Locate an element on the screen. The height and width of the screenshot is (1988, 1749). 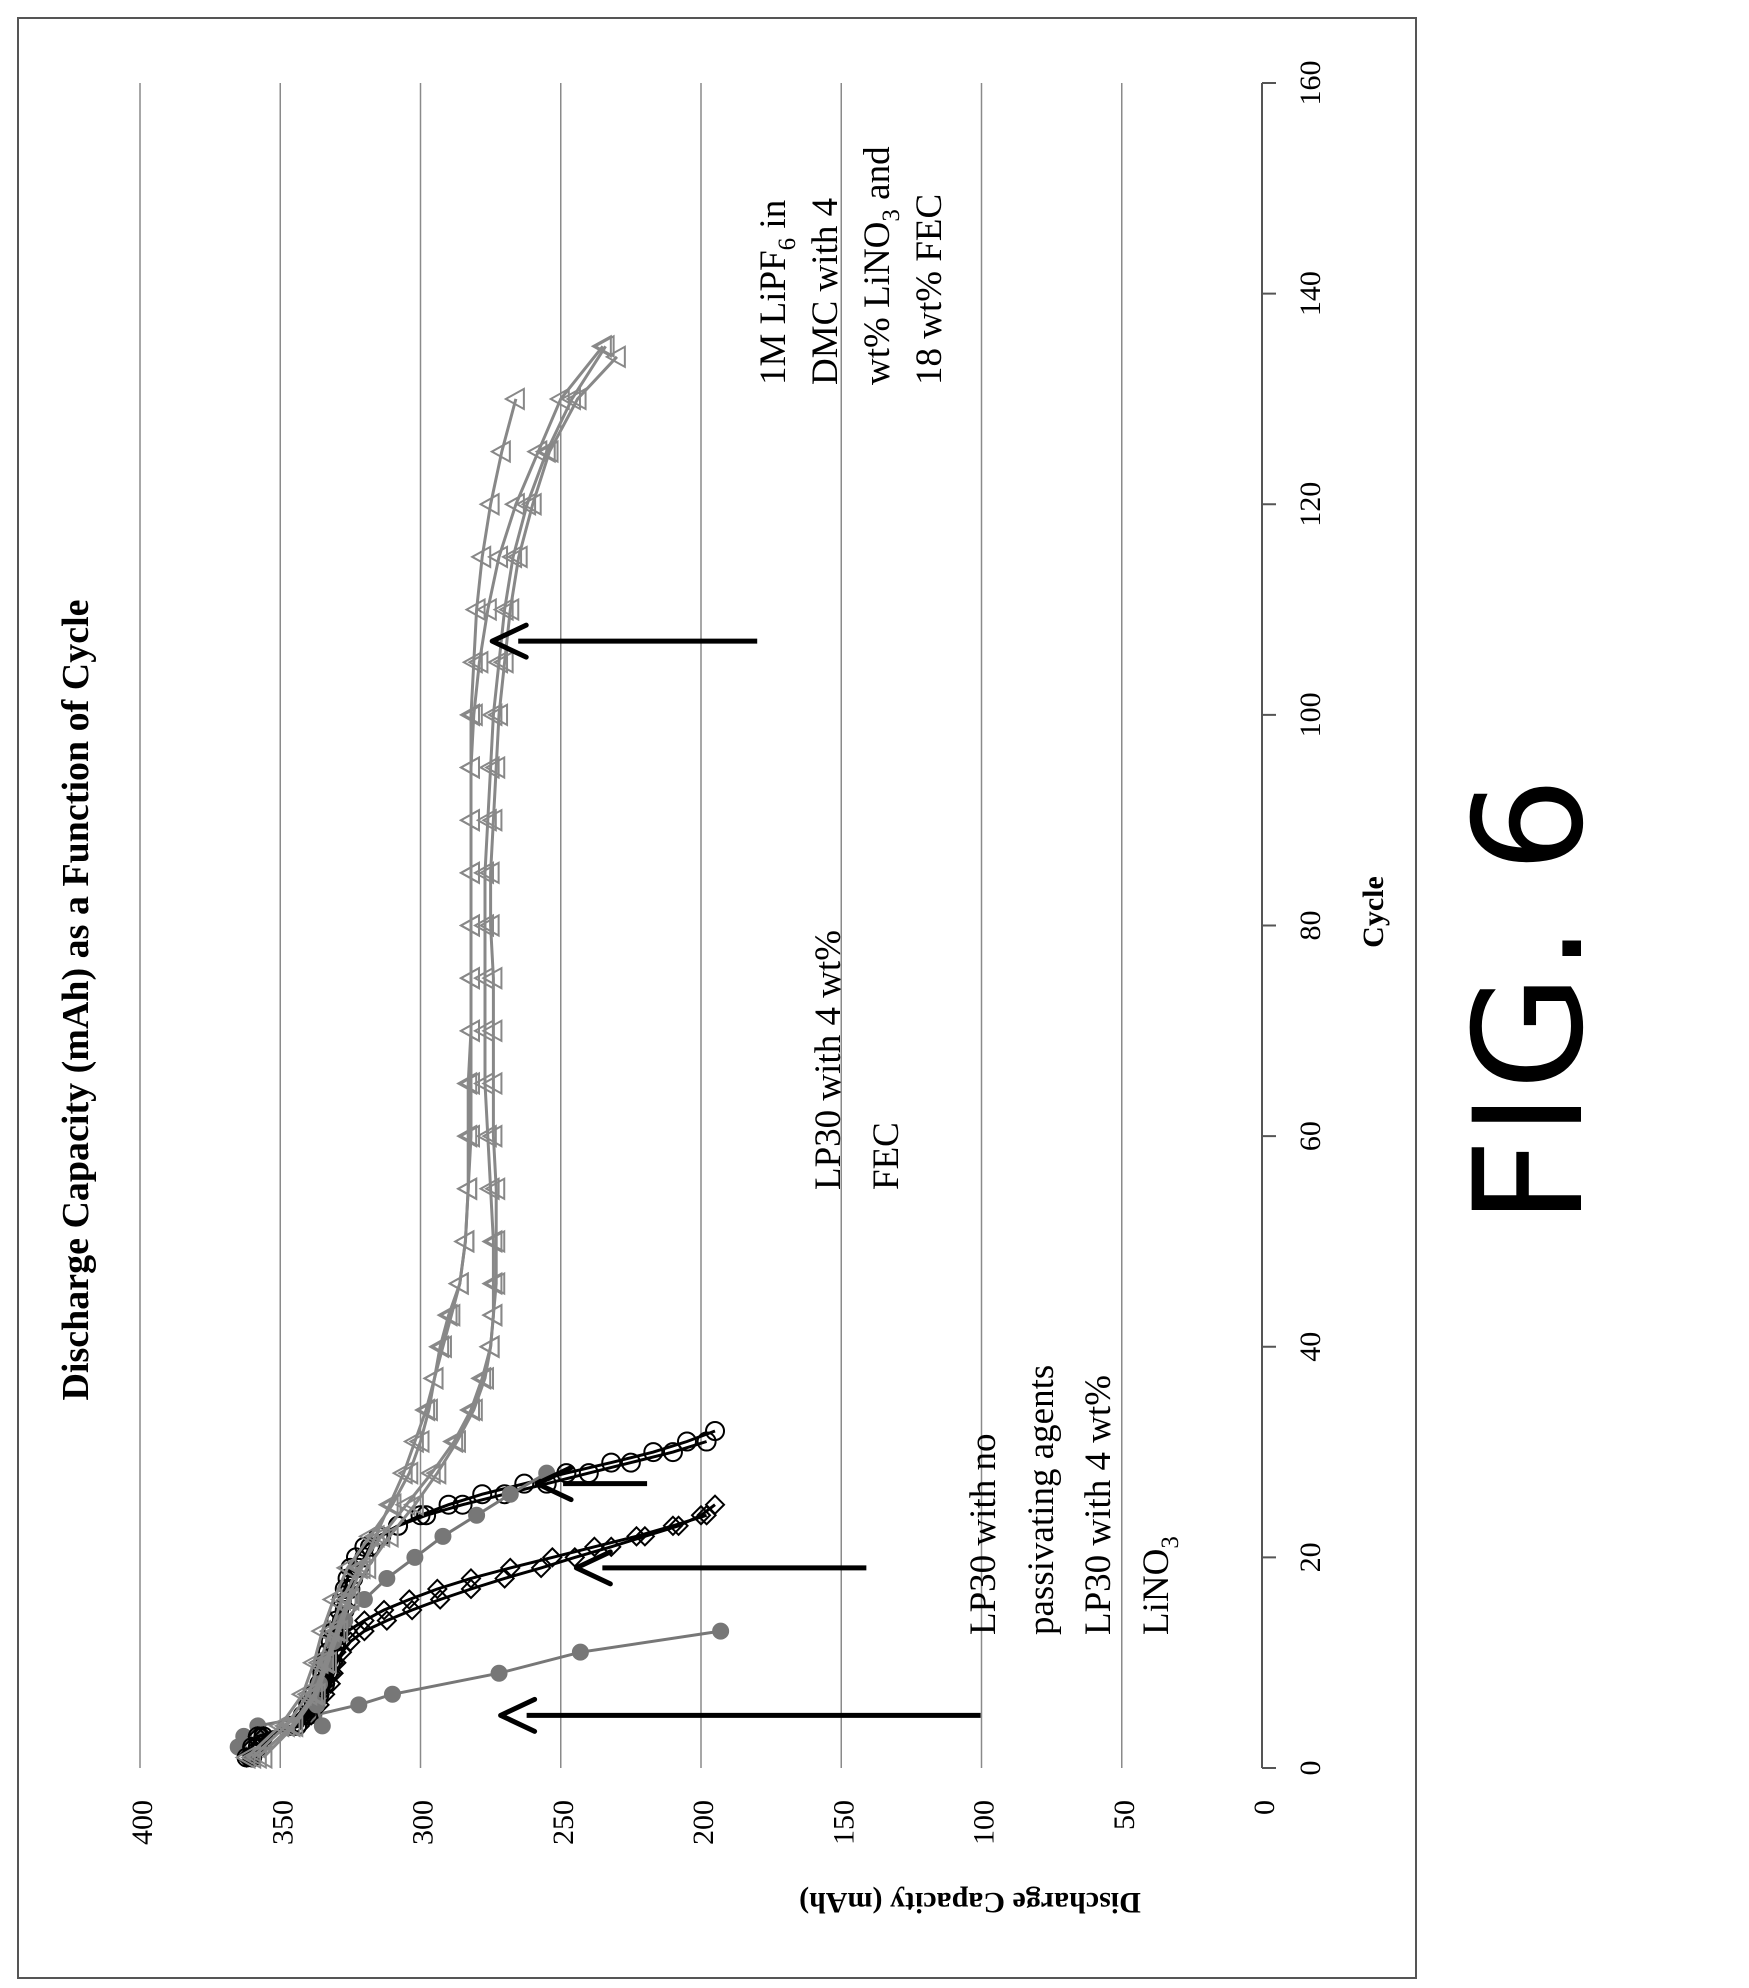
x-tick-label: 80 is located at coordinates (1310, 926).